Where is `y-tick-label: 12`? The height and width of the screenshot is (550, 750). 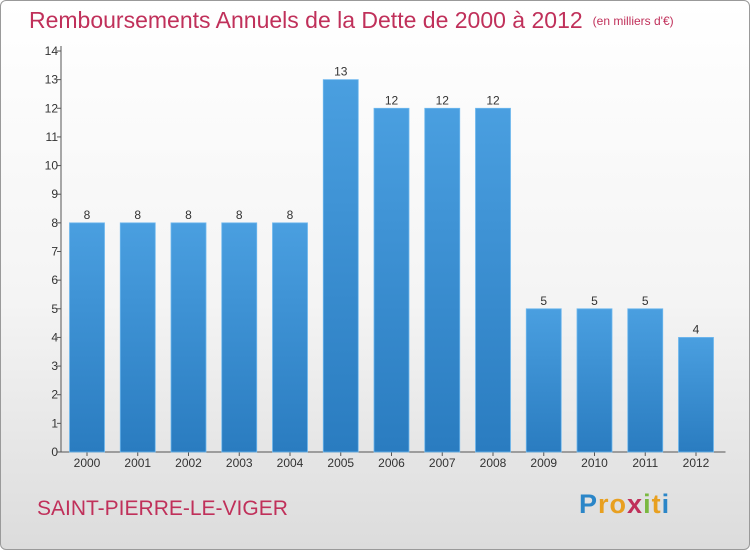 y-tick-label: 12 is located at coordinates (52, 108).